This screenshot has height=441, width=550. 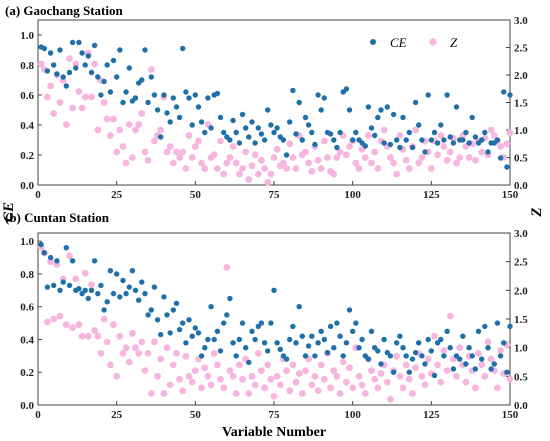 What do you see at coordinates (27, 242) in the screenshot?
I see `y-left-tick-label-b: 1.0` at bounding box center [27, 242].